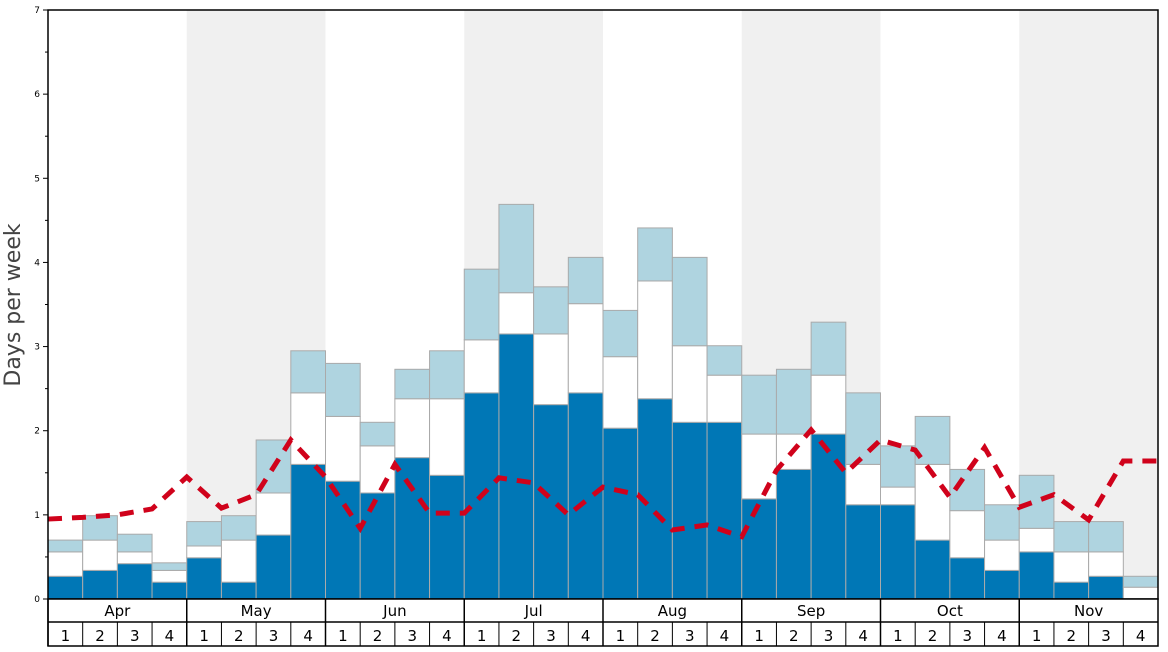 Image resolution: width=1168 pixels, height=652 pixels. What do you see at coordinates (37, 95) in the screenshot?
I see `y-tick-label: 6` at bounding box center [37, 95].